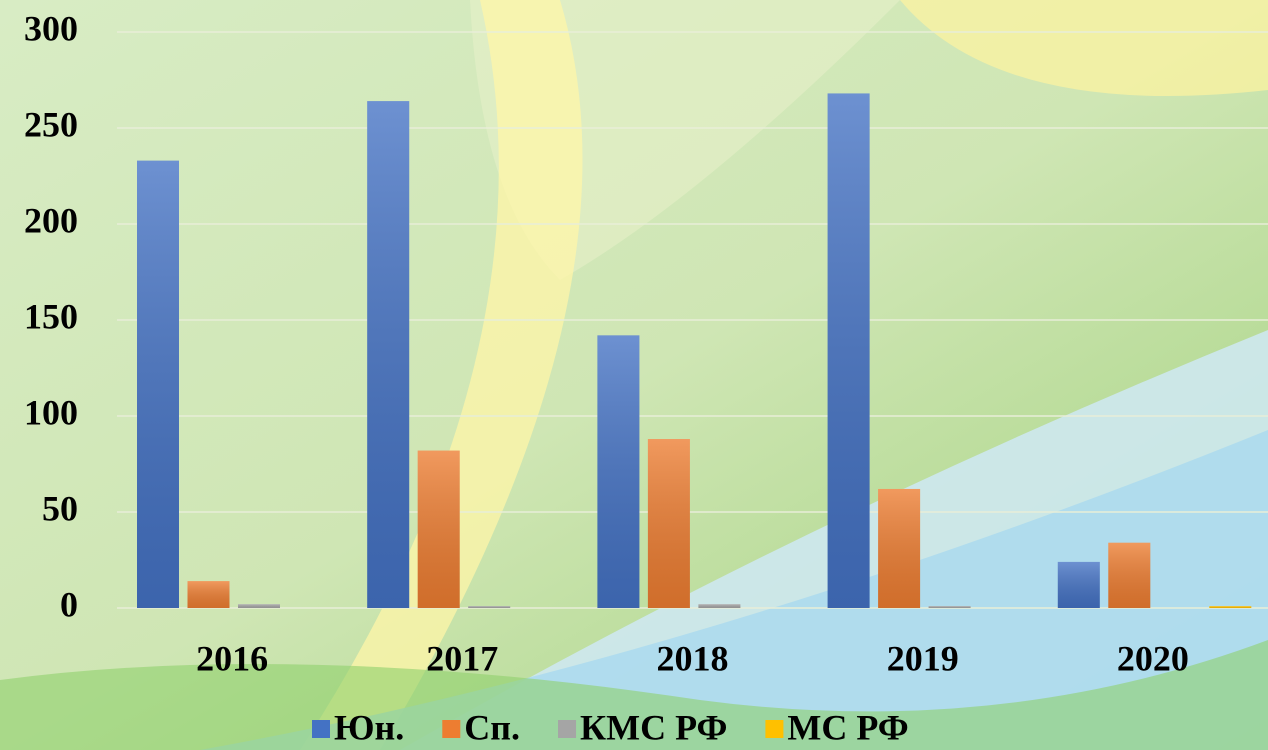  Describe the element at coordinates (51, 220) in the screenshot. I see `y-tick-label: 200` at that location.